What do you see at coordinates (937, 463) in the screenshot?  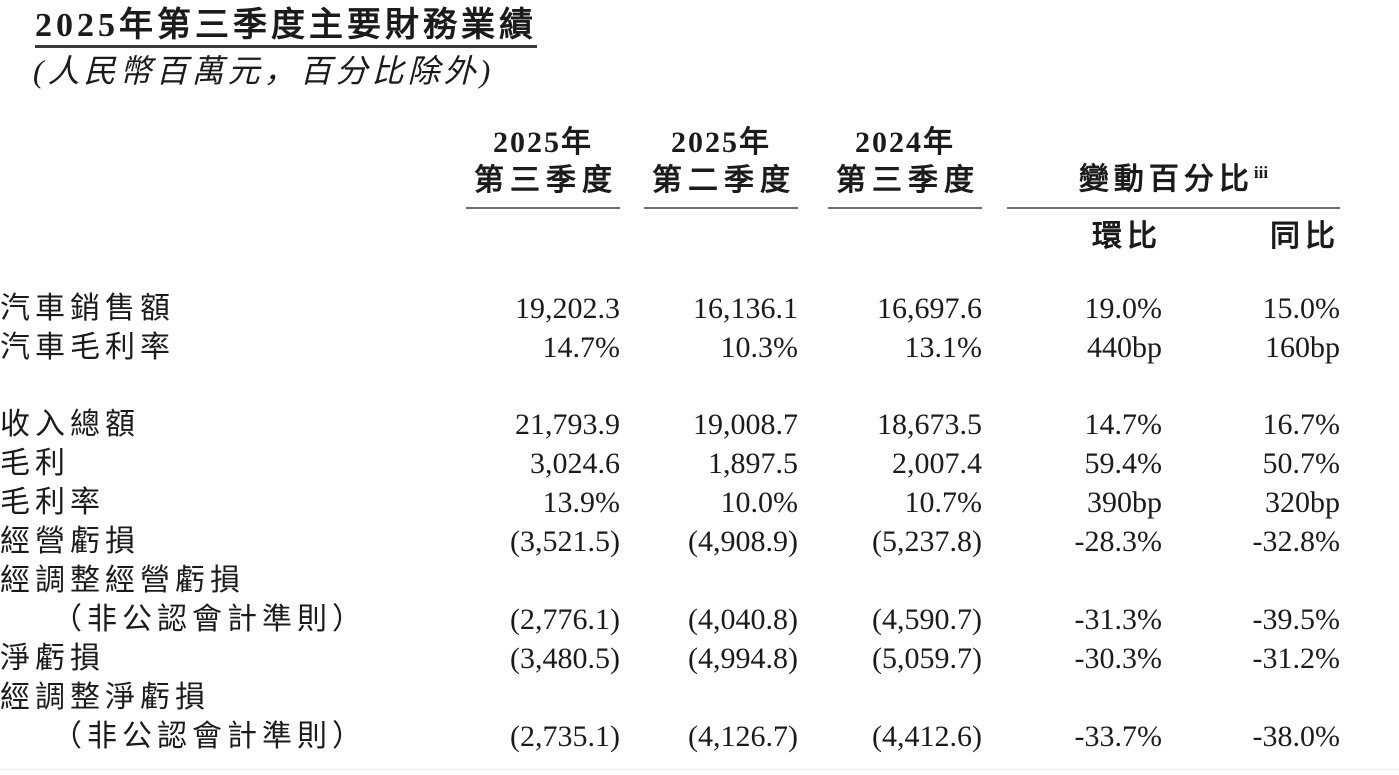 I see `cell-q3-2024: 2,007.4` at bounding box center [937, 463].